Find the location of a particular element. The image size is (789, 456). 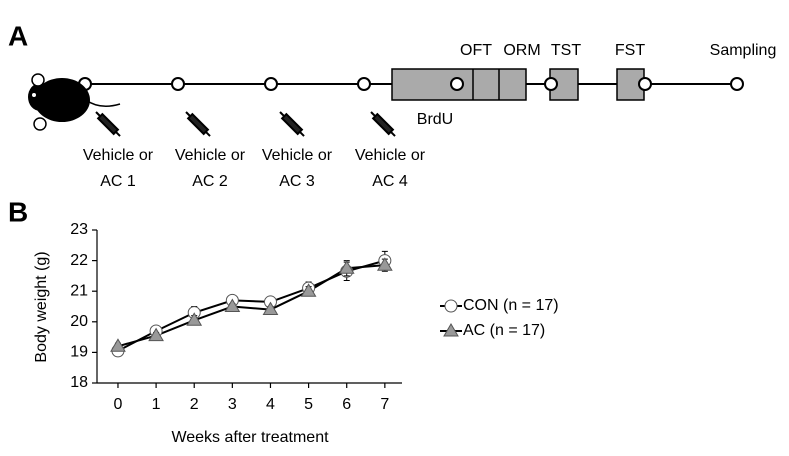

y-tick-label: 18 is located at coordinates (79, 382).